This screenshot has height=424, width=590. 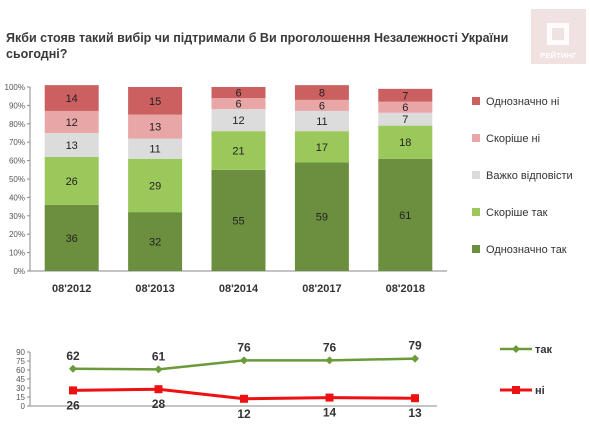 I want to click on bar-value-label: 21, so click(x=238, y=151).